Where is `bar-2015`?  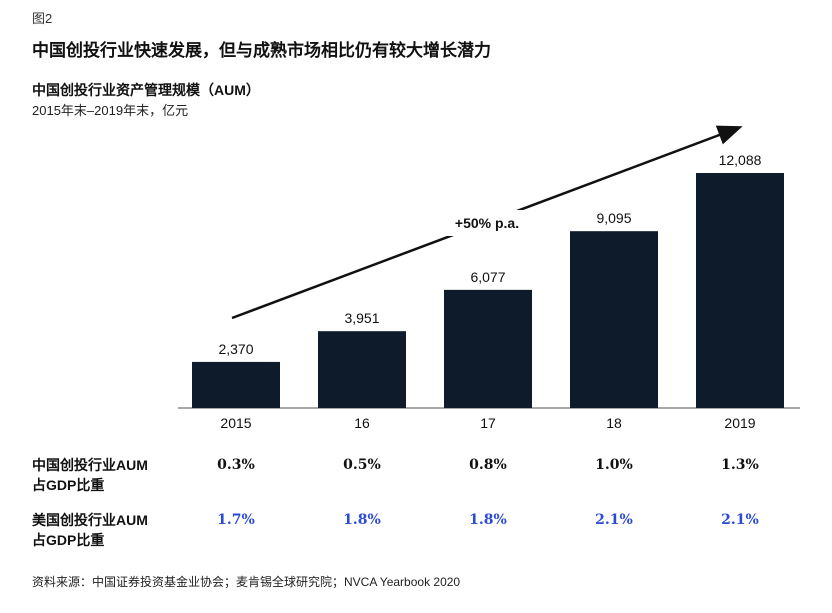
bar-2015 is located at coordinates (236, 384).